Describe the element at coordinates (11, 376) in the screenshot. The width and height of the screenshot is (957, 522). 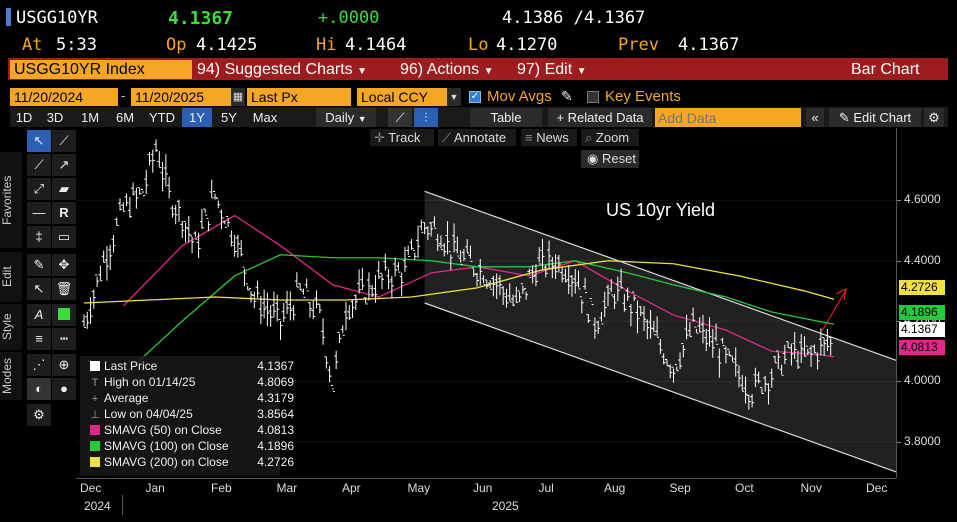
I see `side-tab-modes: Modes` at that location.